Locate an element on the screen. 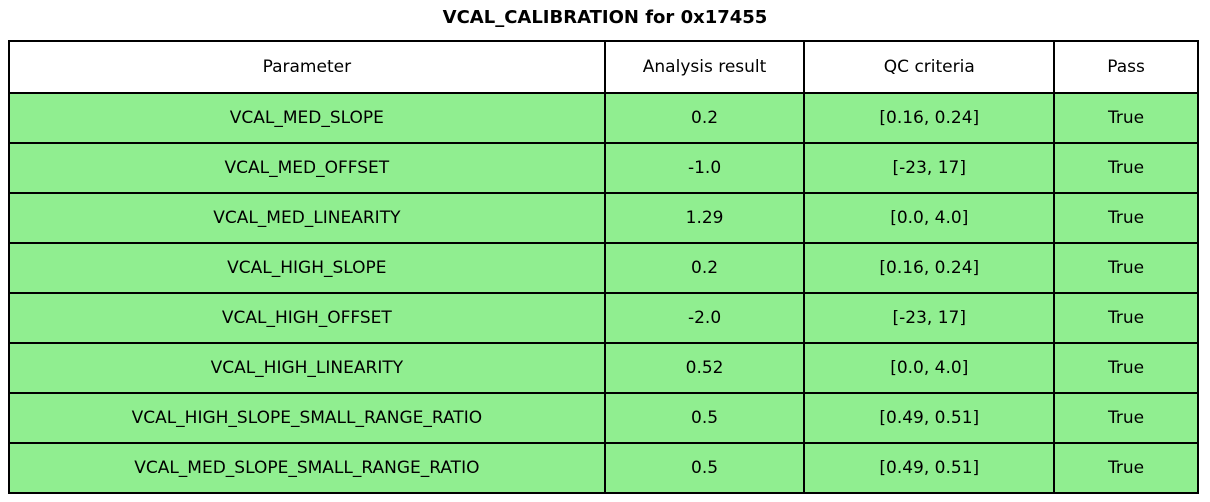 The image size is (1210, 502). table-row: VCAL_MED_LINEARITY 1.29 [0.0, 4.0] True is located at coordinates (603, 218).